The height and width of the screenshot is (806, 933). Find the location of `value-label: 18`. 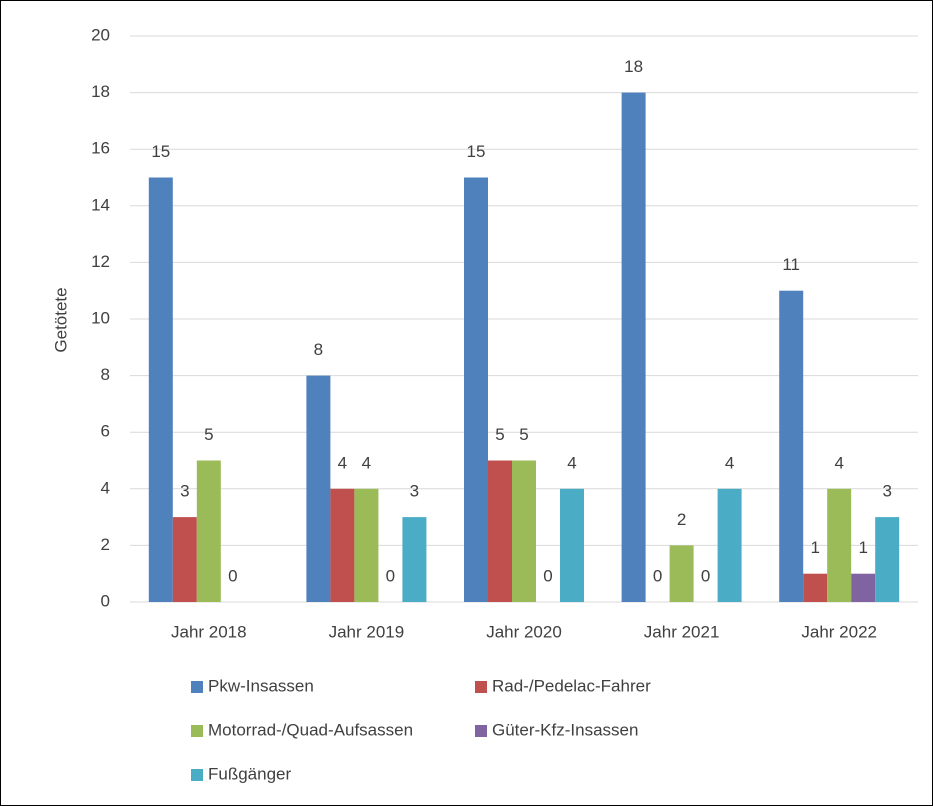

value-label: 18 is located at coordinates (633, 66).